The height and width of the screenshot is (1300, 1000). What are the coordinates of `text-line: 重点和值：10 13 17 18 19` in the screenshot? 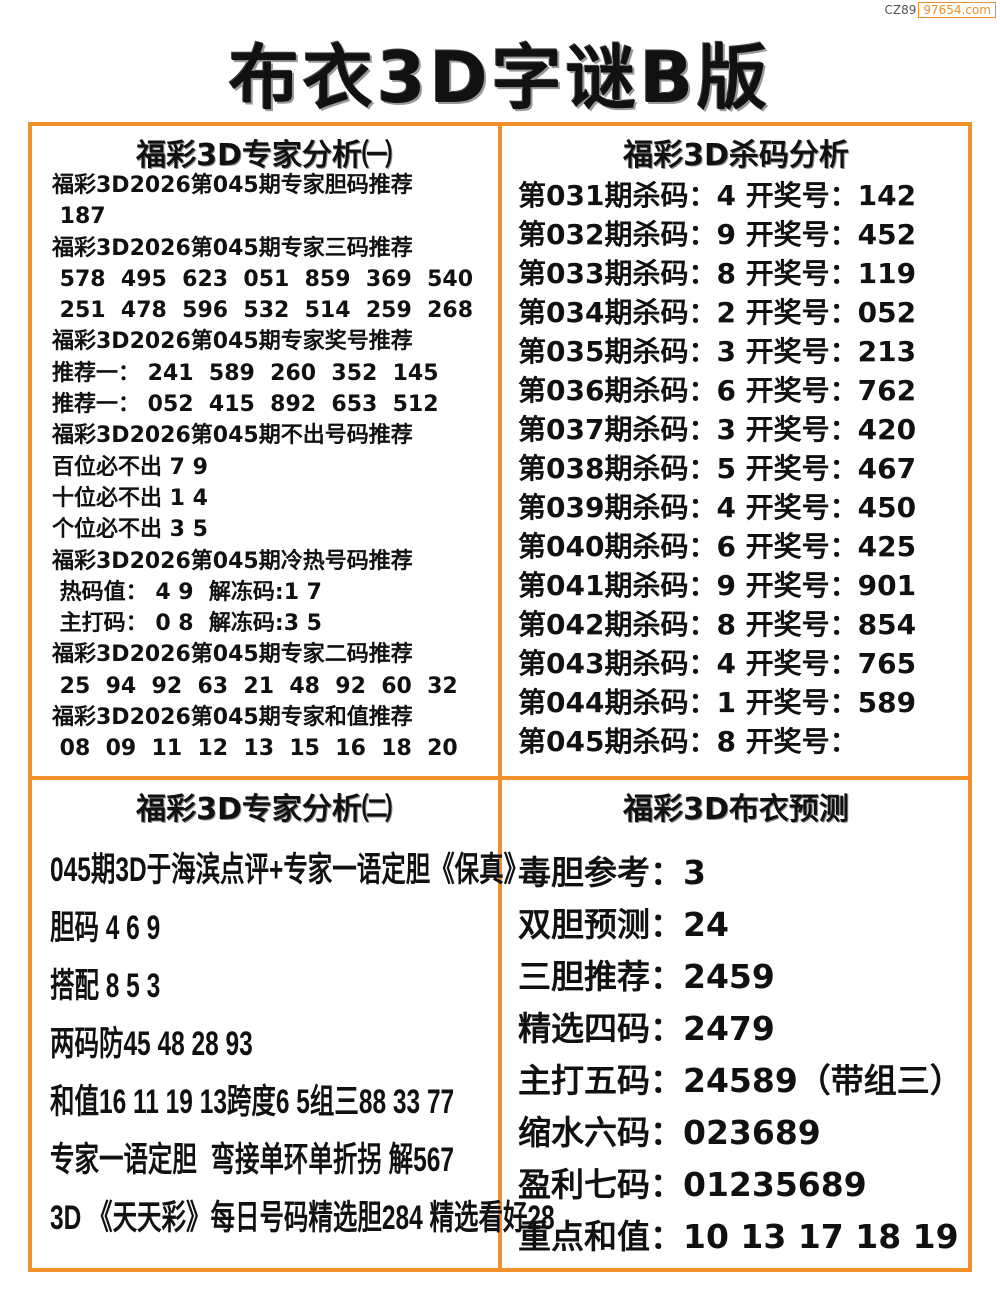 It's located at (738, 1236).